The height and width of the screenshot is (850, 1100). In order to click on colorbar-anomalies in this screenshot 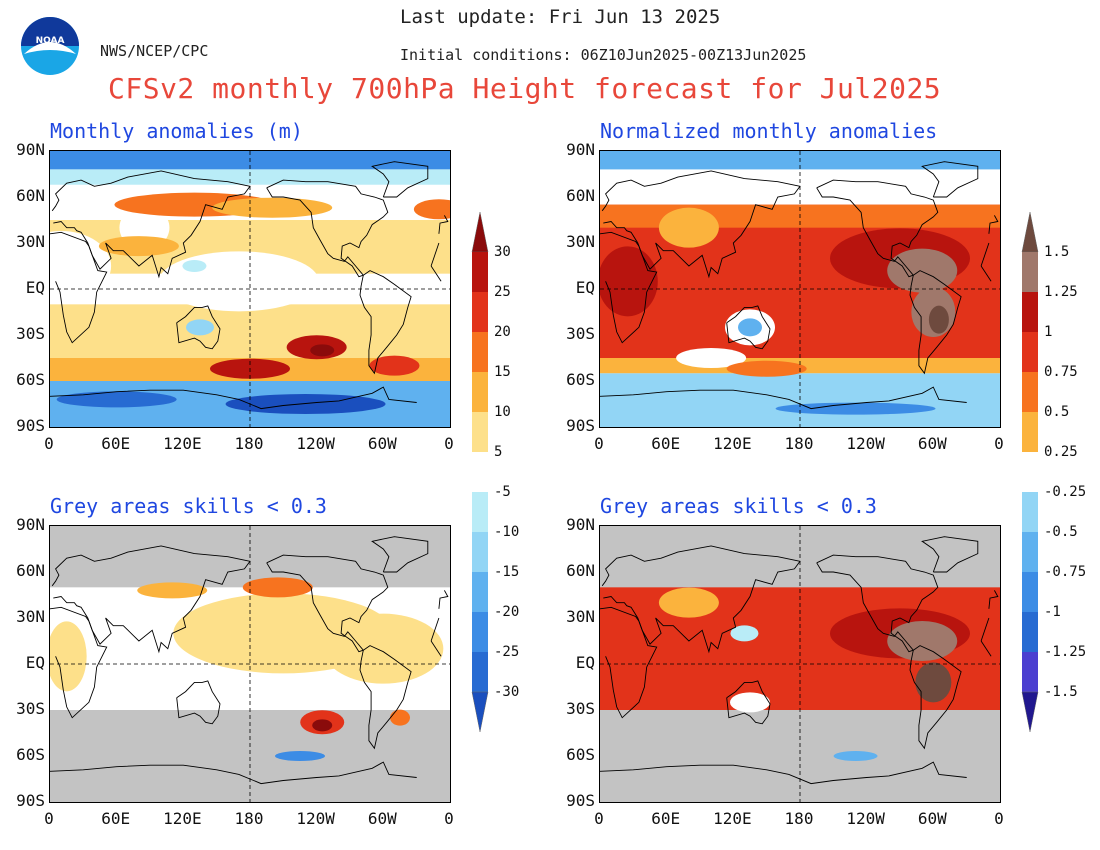, I will do `click(480, 472)`.